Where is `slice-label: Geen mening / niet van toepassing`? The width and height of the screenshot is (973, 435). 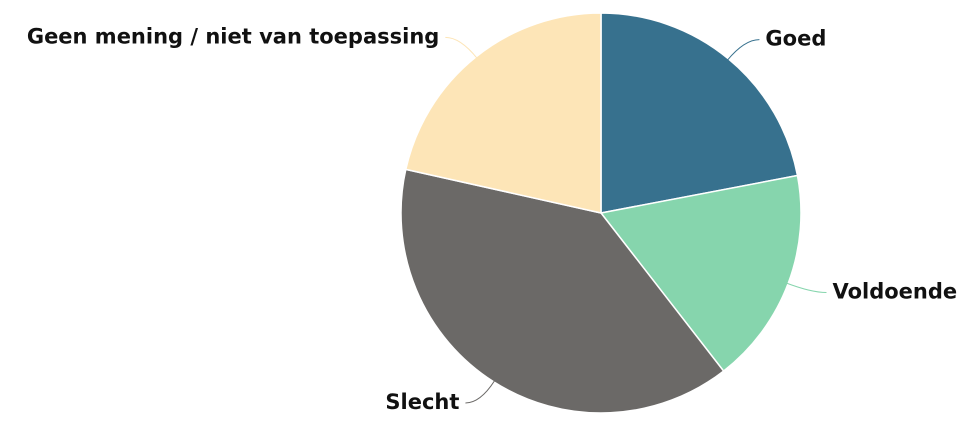
slice-label: Geen mening / niet van toepassing is located at coordinates (233, 36).